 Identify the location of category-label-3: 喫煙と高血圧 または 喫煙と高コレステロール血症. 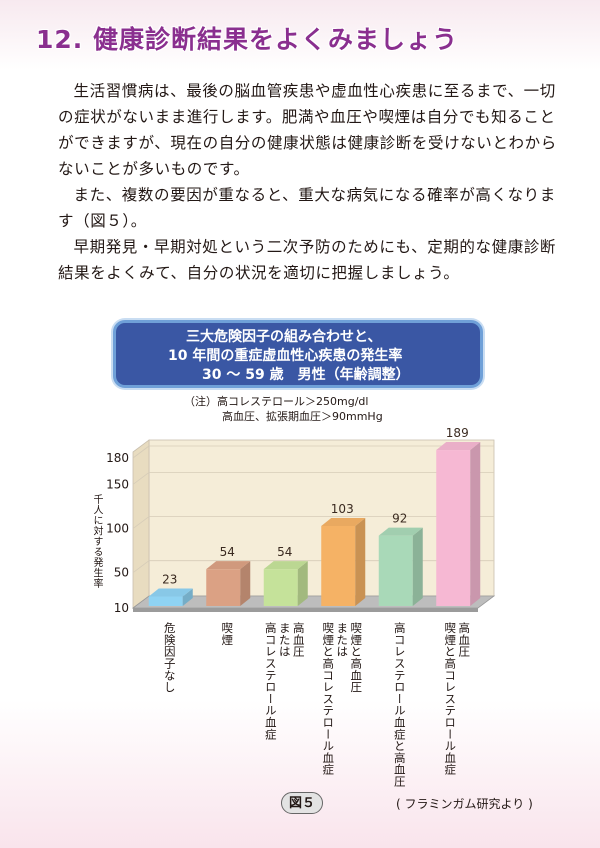
(342, 698).